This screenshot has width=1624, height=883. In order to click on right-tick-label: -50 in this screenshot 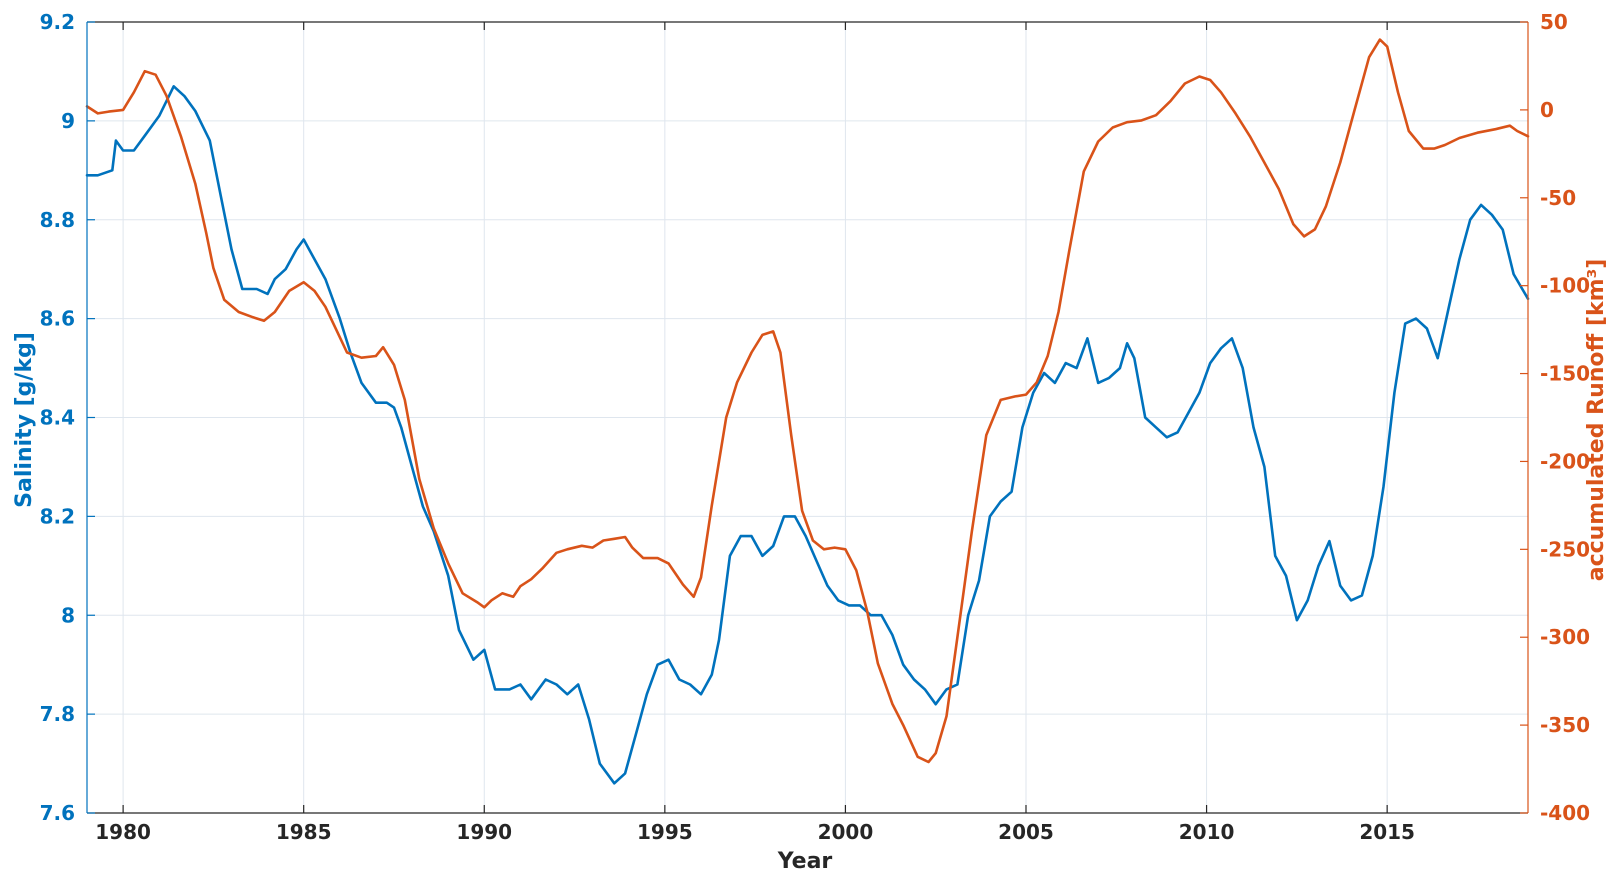, I will do `click(1558, 198)`.